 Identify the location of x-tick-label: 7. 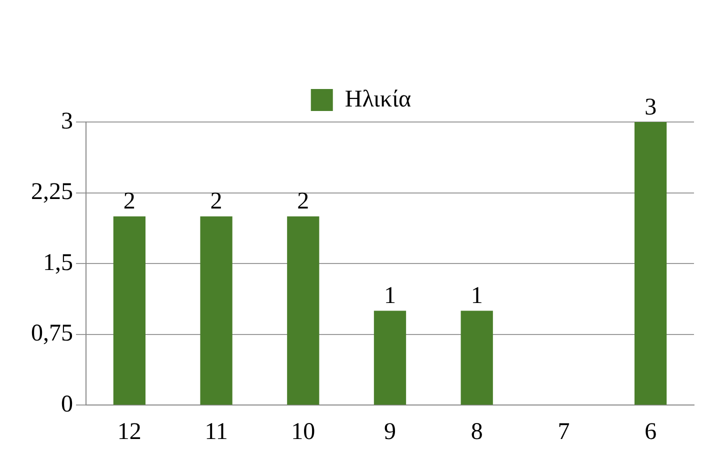
(564, 431).